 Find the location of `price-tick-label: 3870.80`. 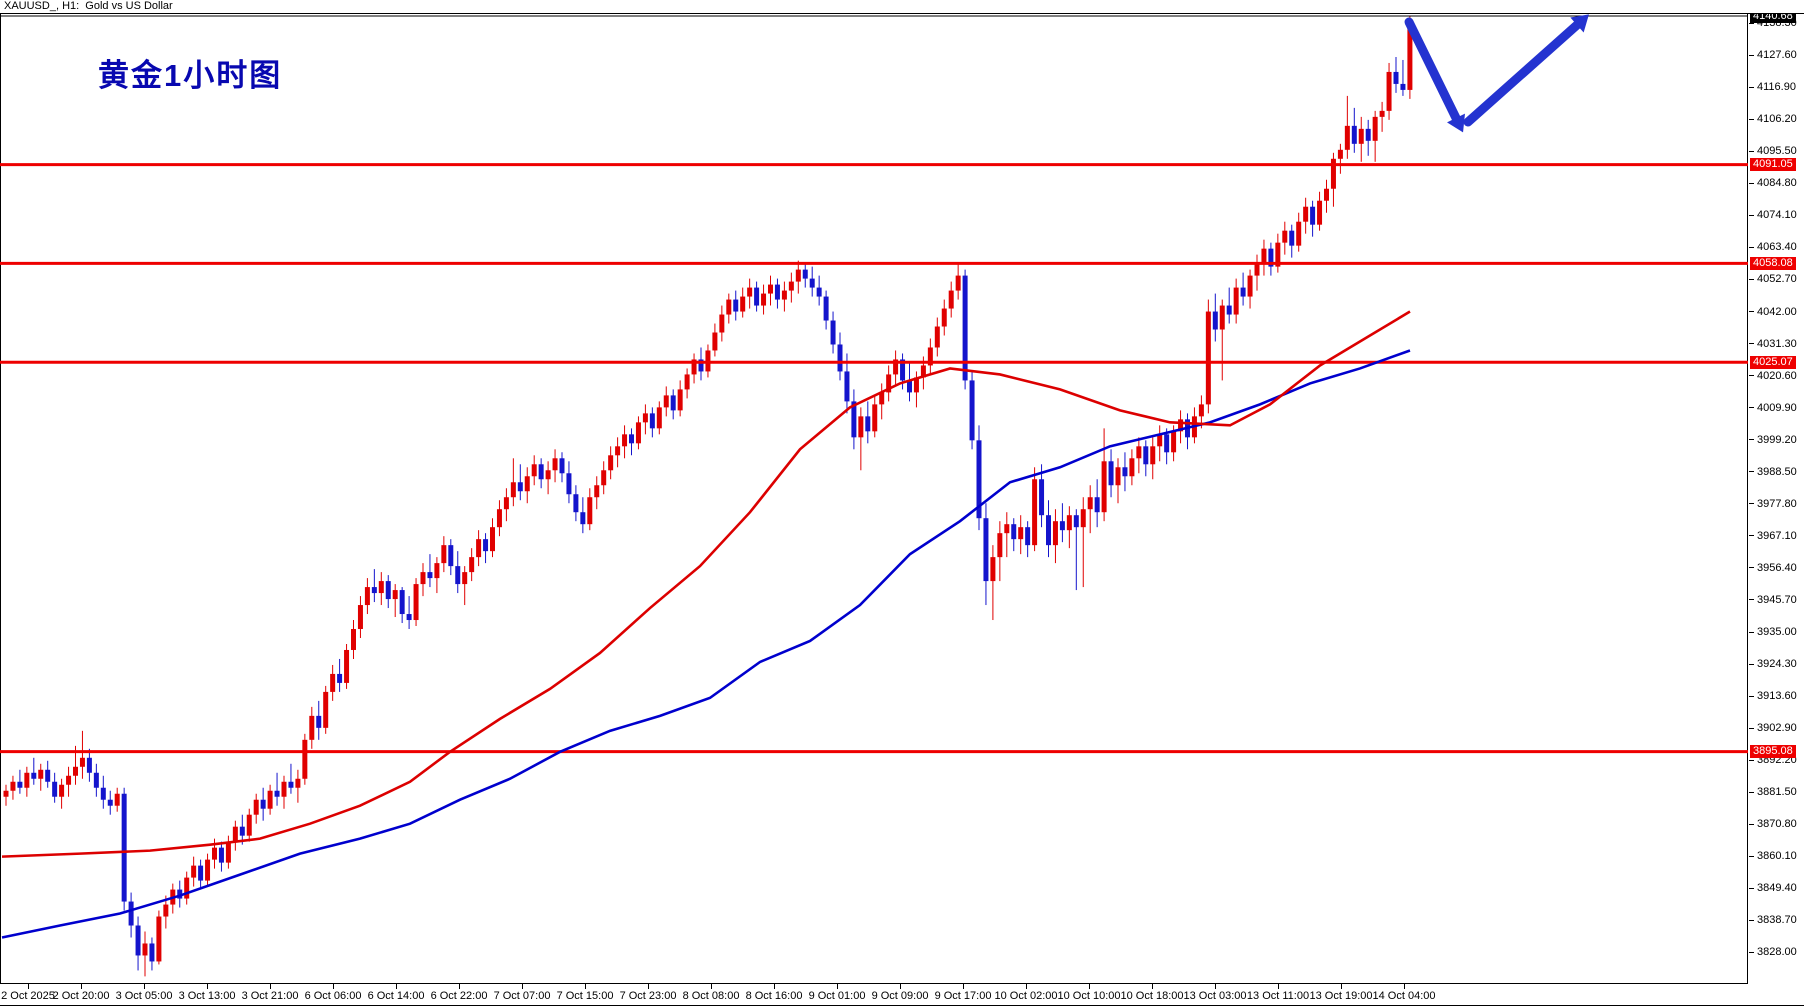

price-tick-label: 3870.80 is located at coordinates (1777, 824).